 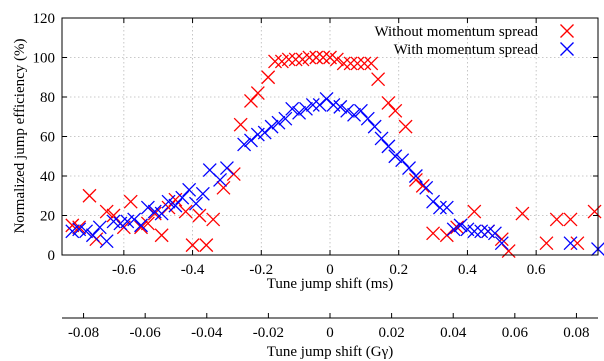 I want to click on secondary-x-tick-label: 0, so click(x=330, y=333).